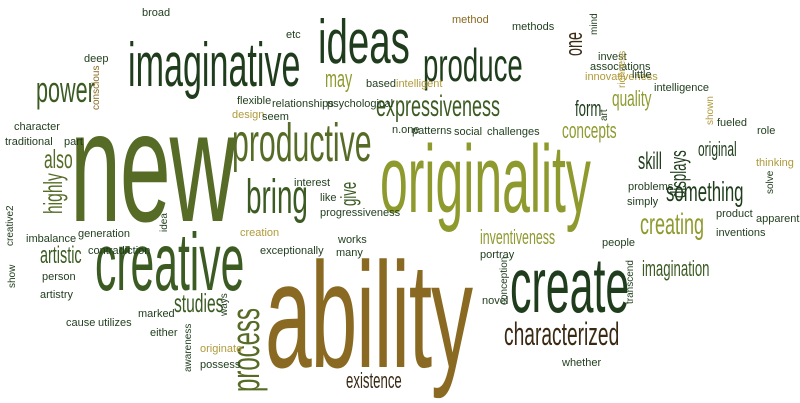 This screenshot has height=403, width=800. What do you see at coordinates (312, 183) in the screenshot?
I see `word-interest: interest` at bounding box center [312, 183].